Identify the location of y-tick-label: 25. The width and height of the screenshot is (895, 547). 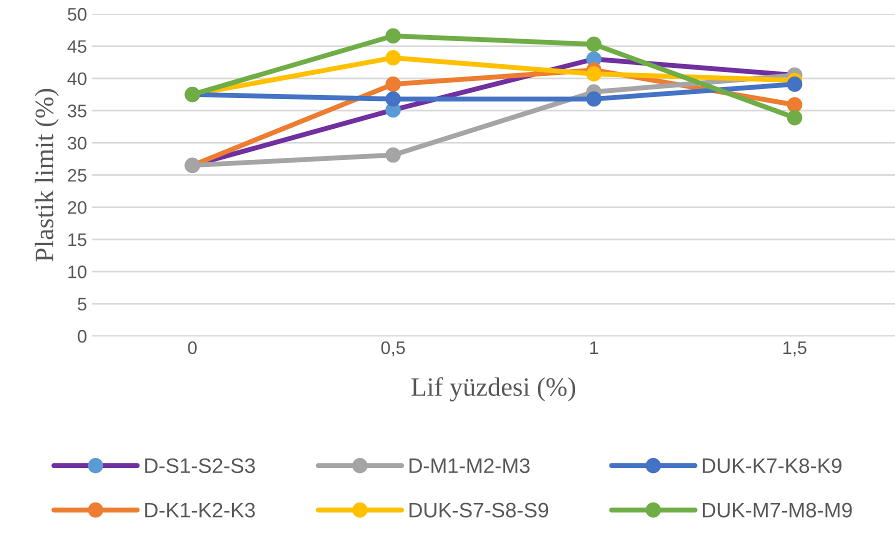
(77, 175).